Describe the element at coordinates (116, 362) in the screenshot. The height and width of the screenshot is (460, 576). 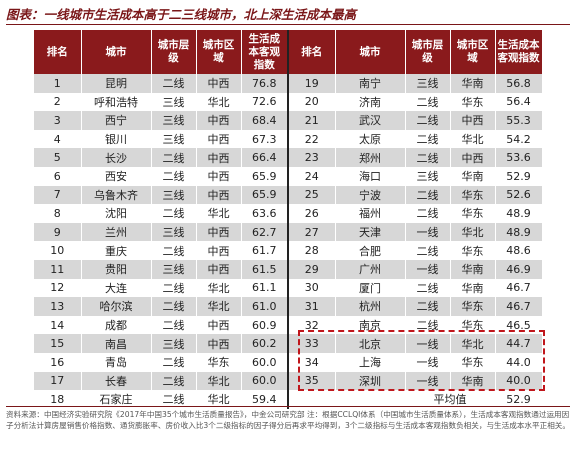
I see `cell-city: 青岛` at that location.